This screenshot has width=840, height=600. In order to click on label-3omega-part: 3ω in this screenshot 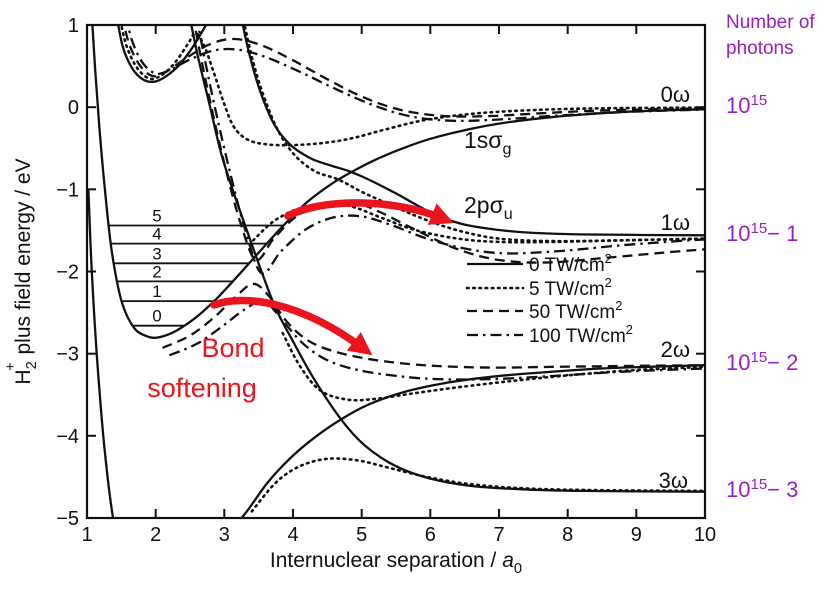, I will do `click(673, 480)`.